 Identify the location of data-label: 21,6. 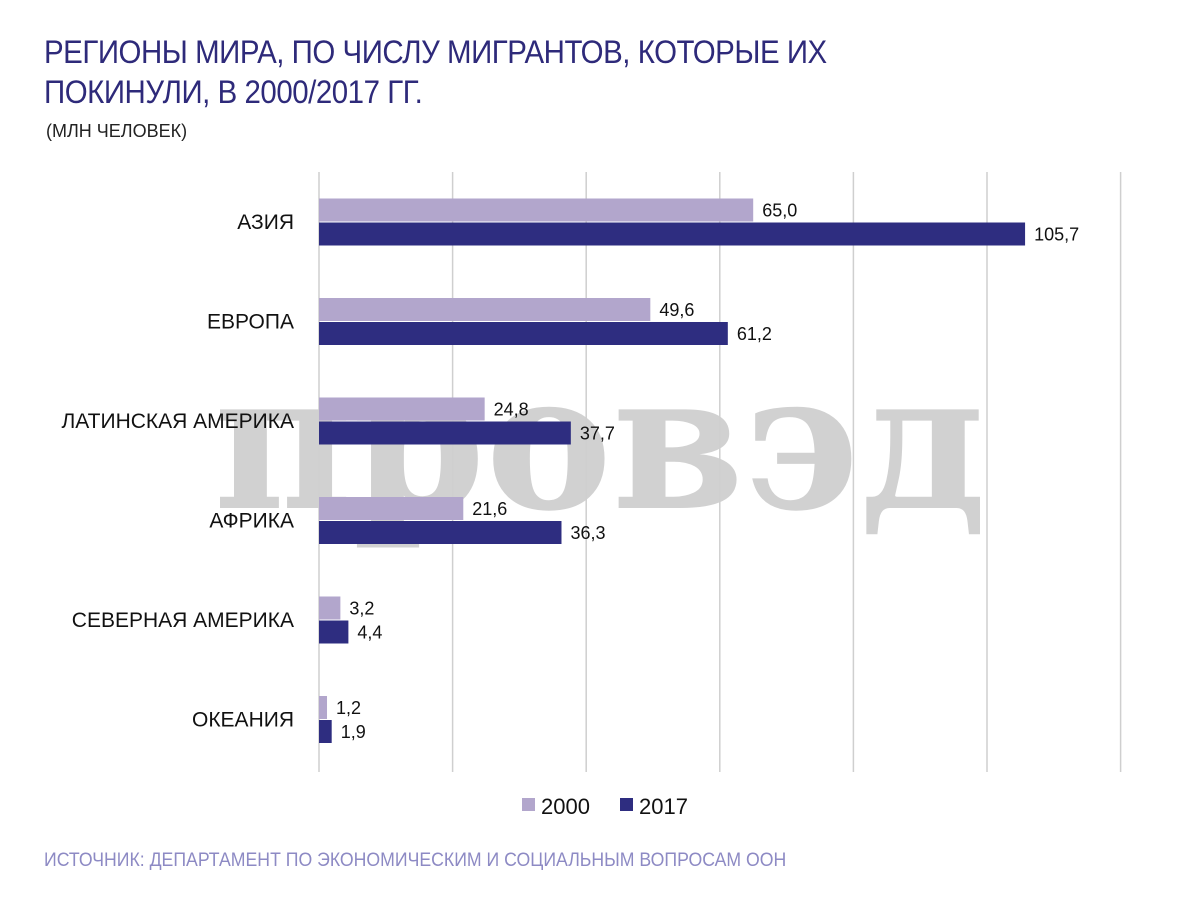
(489, 509).